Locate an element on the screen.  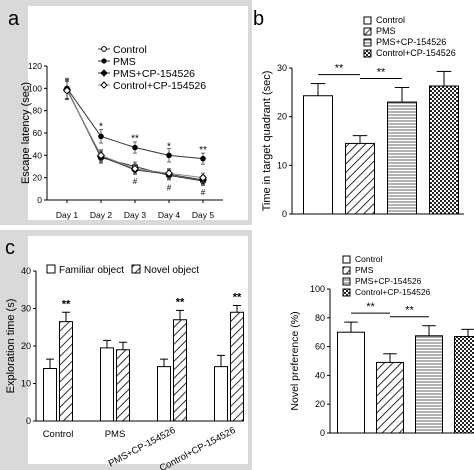
panel-b-letter: b is located at coordinates (258, 19).